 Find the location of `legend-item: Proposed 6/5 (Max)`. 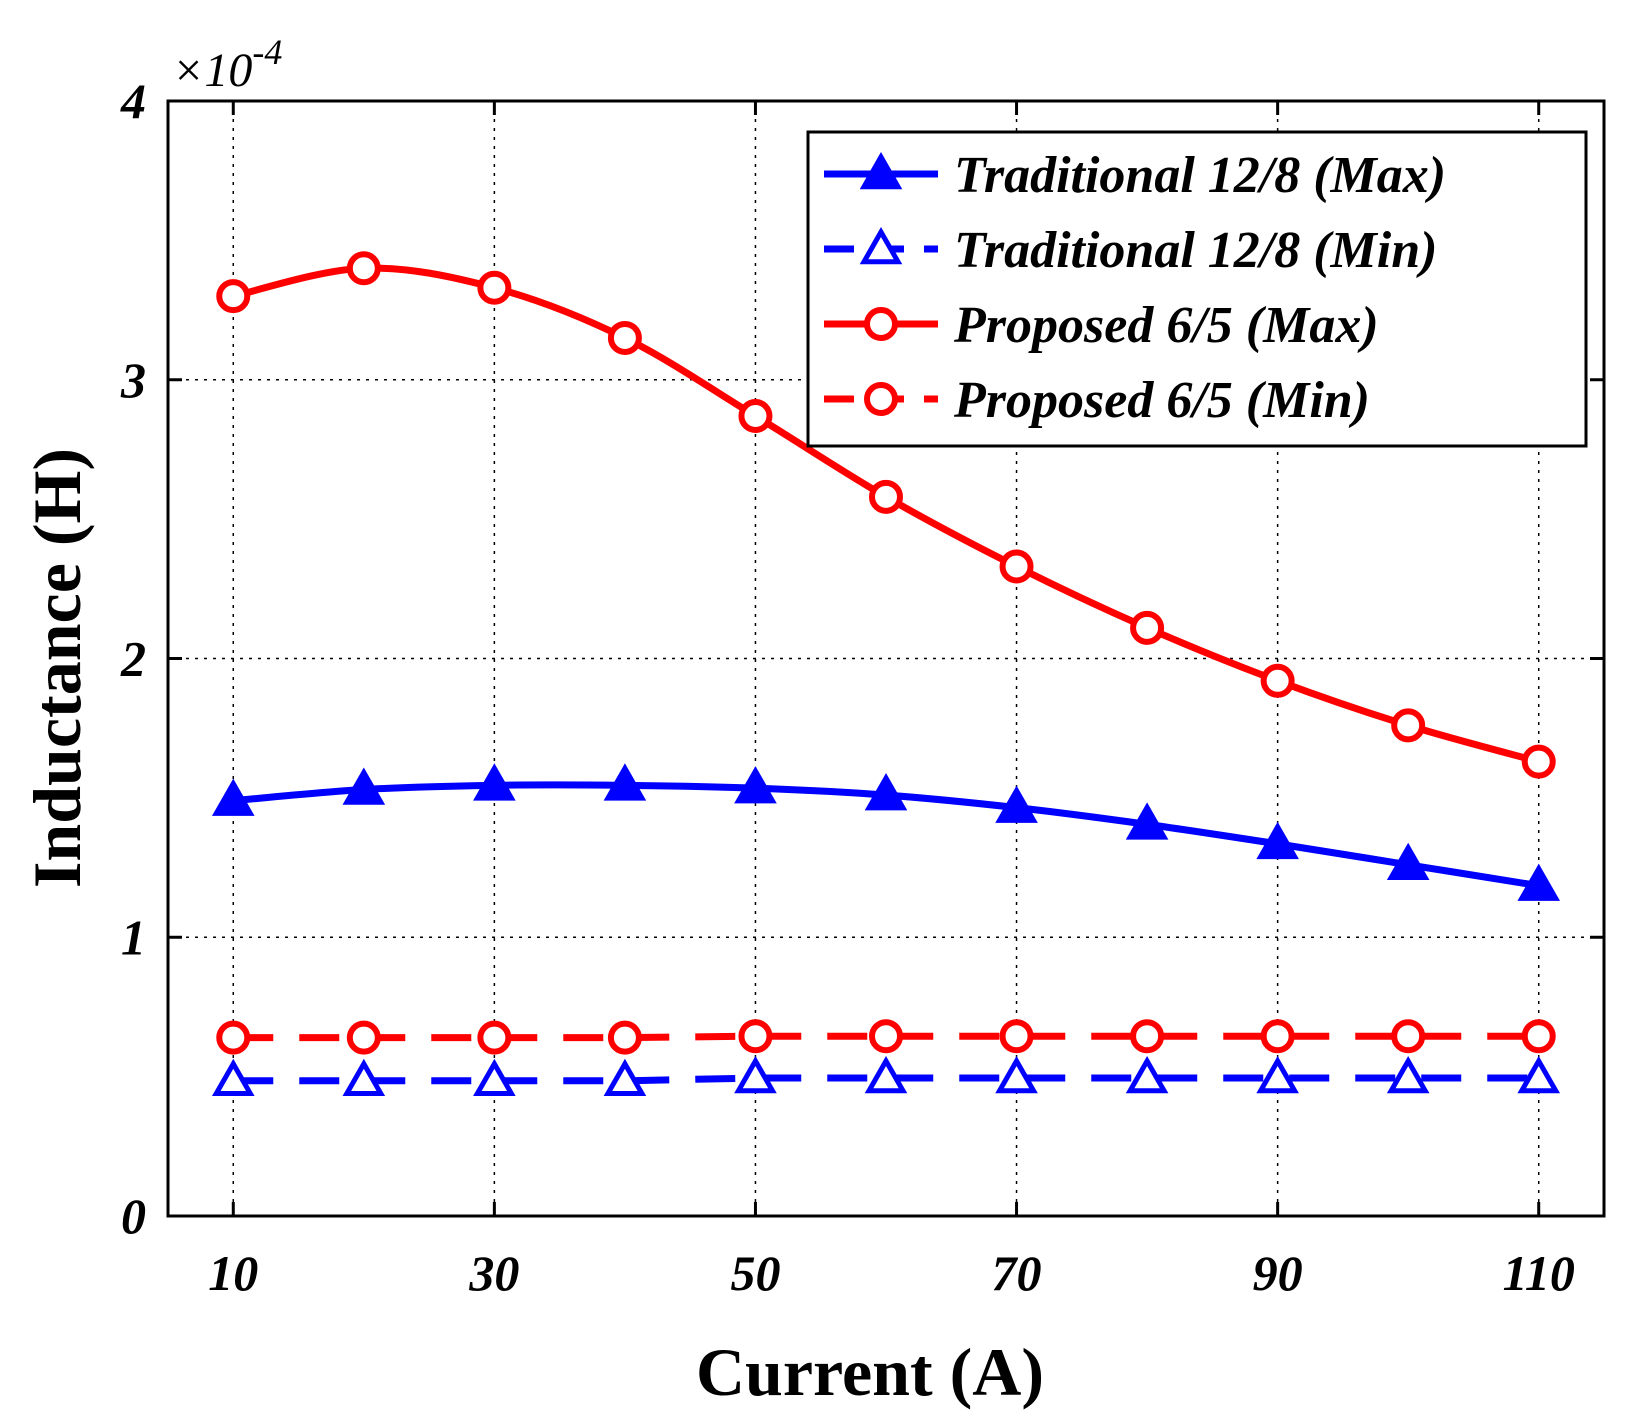

legend-item: Proposed 6/5 (Max) is located at coordinates (1101, 325).